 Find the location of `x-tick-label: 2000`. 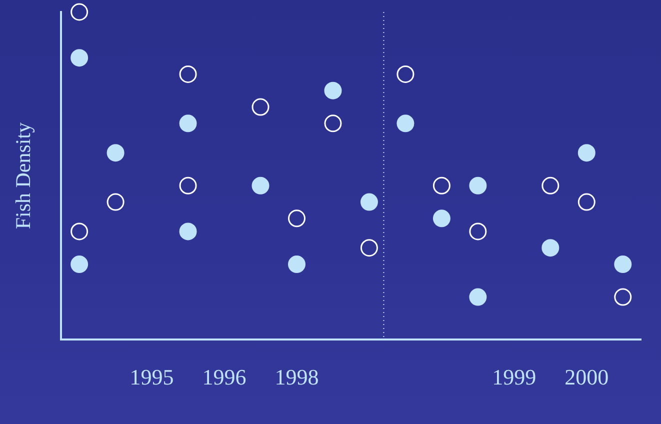

x-tick-label: 2000 is located at coordinates (586, 377).